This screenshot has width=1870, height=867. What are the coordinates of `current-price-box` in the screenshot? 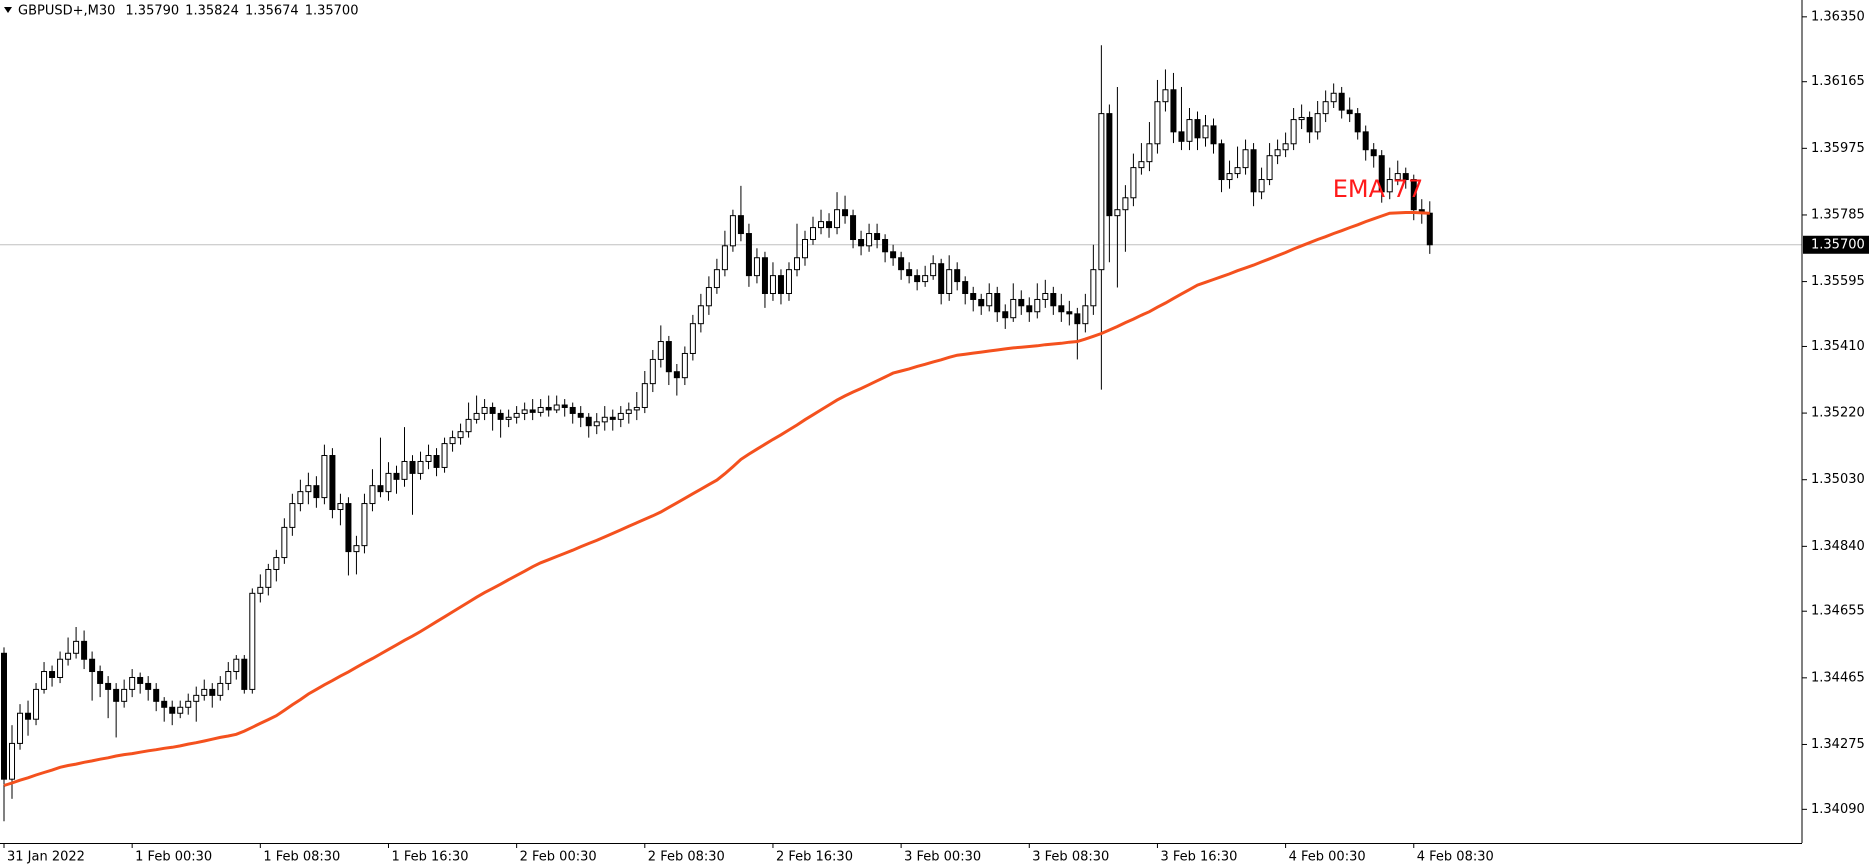 It's located at (1836, 244).